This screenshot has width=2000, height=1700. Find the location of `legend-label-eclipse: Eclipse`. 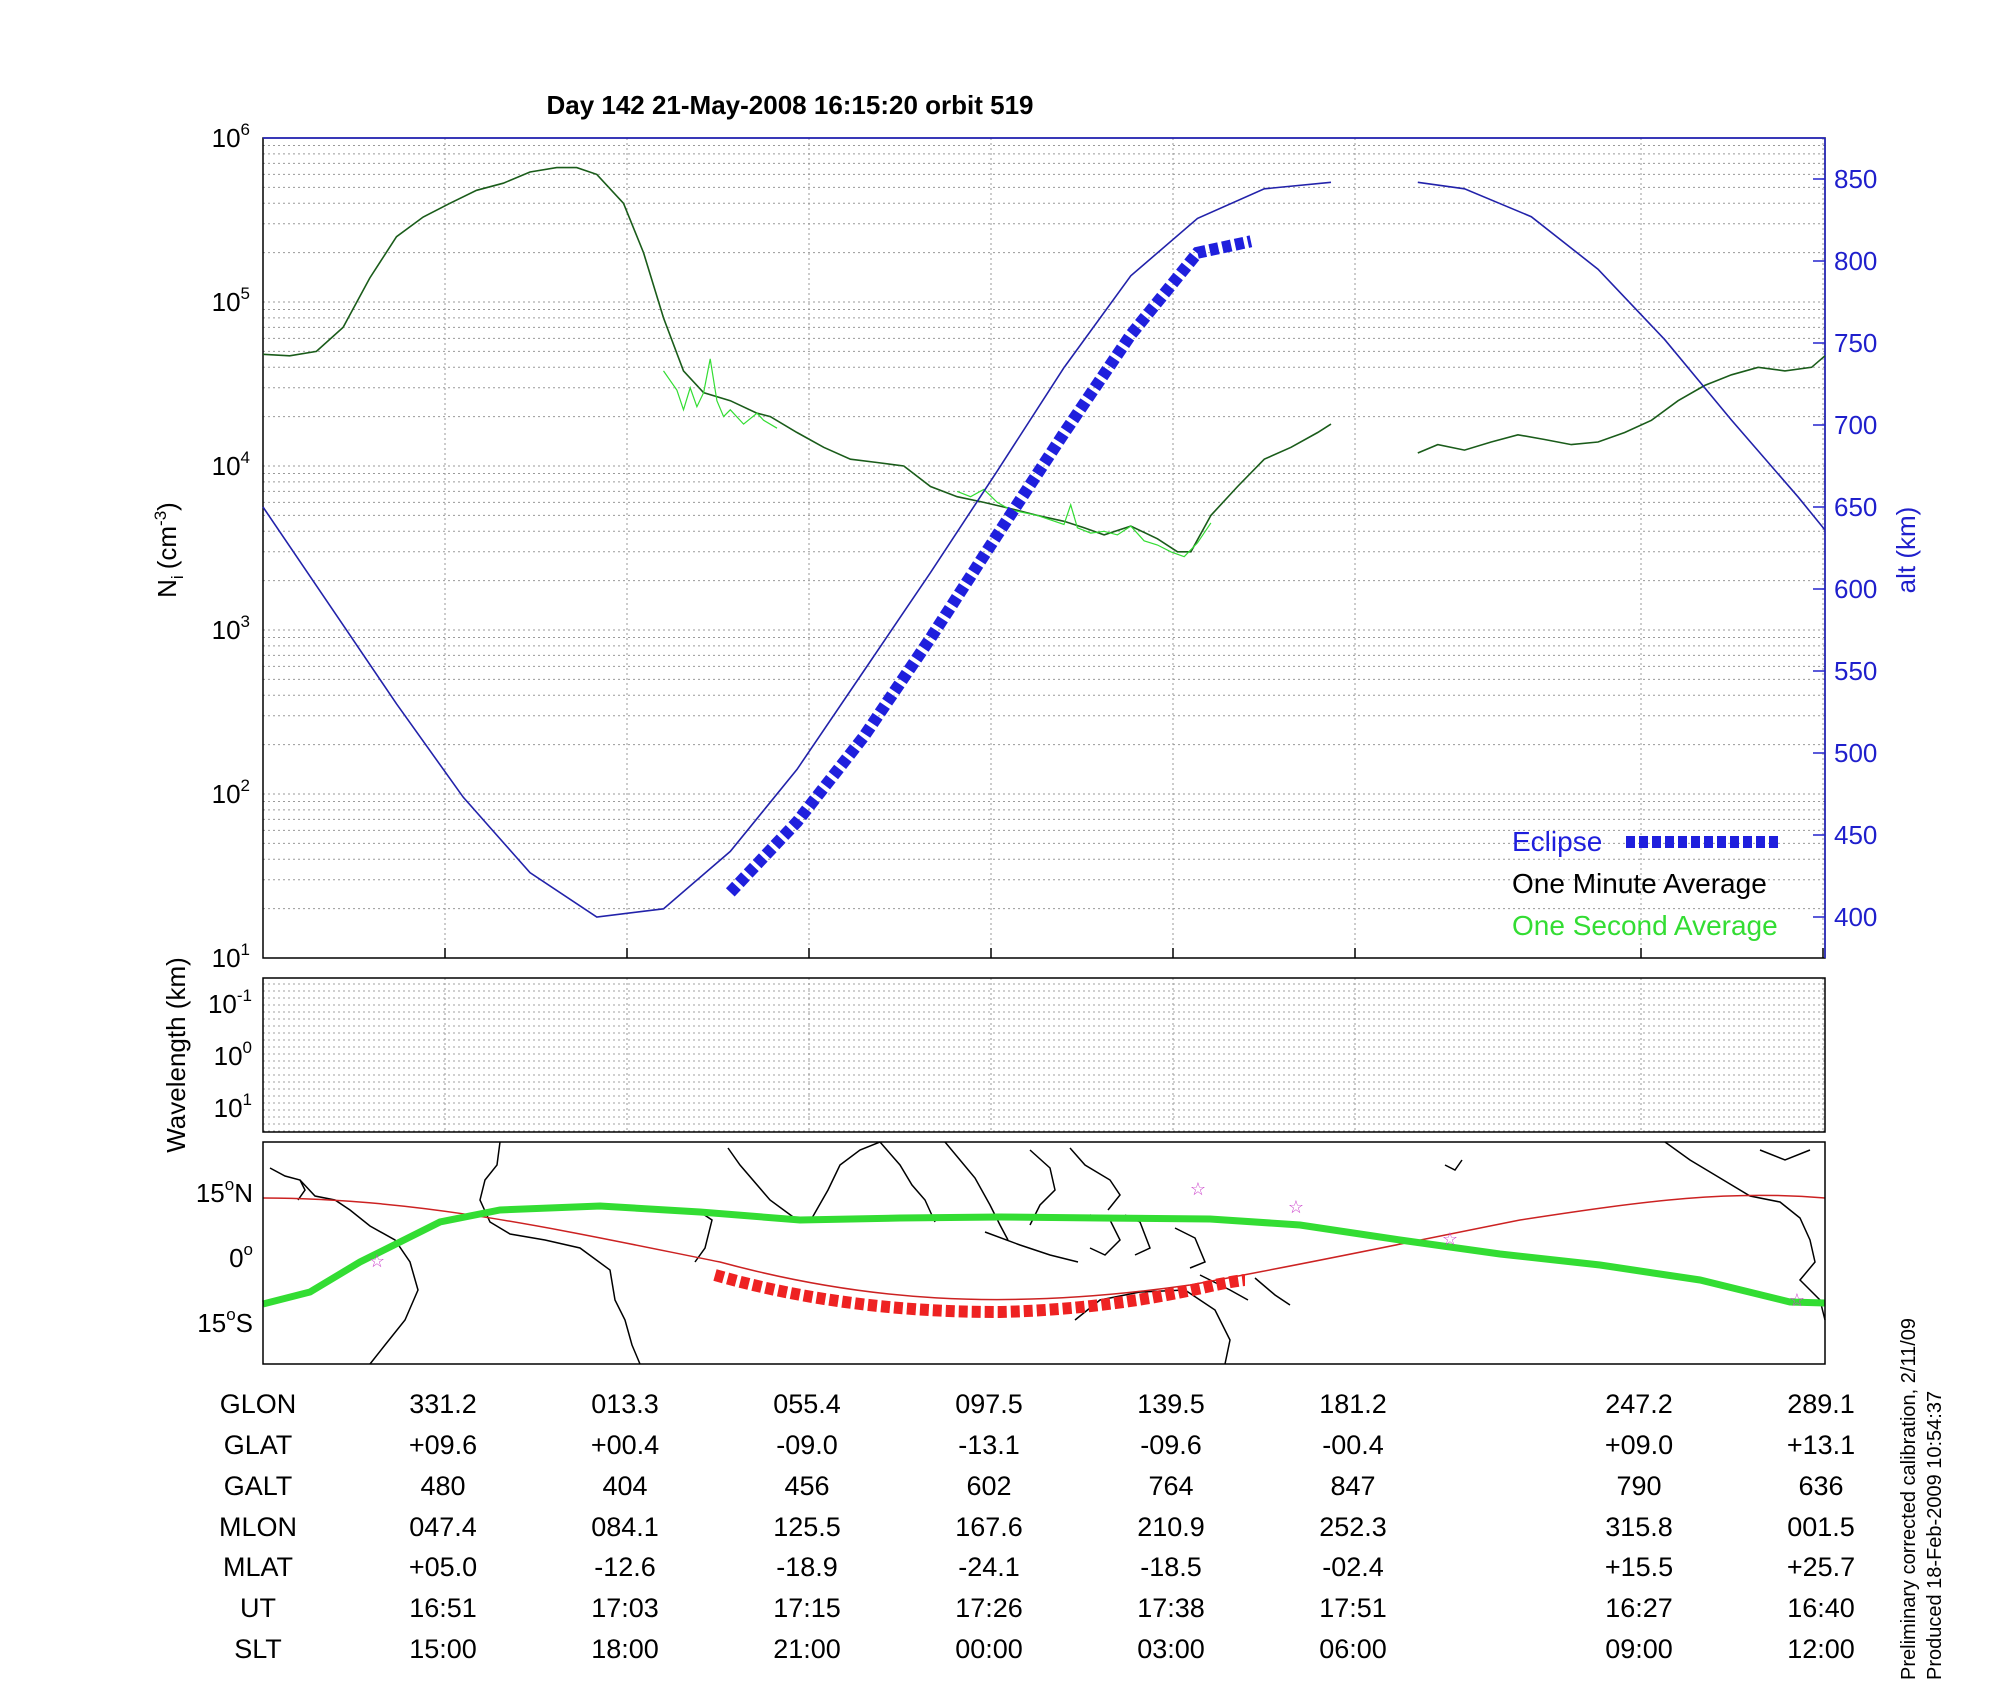

legend-label-eclipse: Eclipse is located at coordinates (1557, 841).